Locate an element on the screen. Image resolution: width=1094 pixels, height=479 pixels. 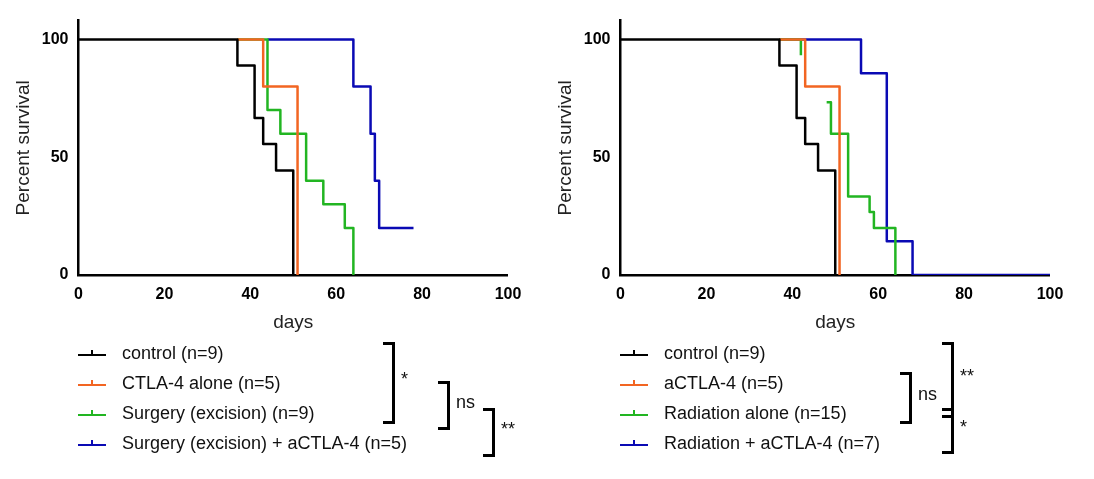
legend-label: Surgery (excision) (n=9) is located at coordinates (218, 413).